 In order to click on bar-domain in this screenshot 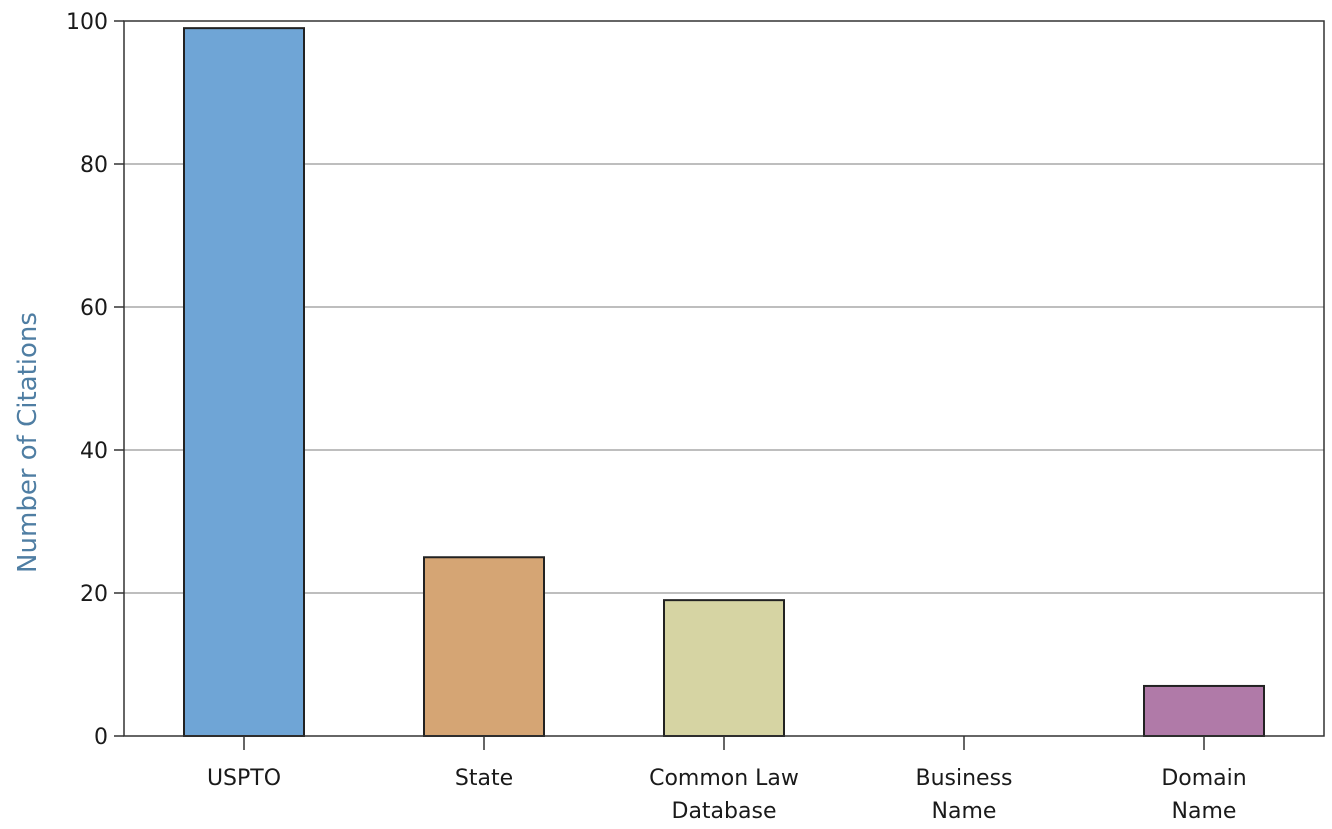, I will do `click(1204, 711)`.